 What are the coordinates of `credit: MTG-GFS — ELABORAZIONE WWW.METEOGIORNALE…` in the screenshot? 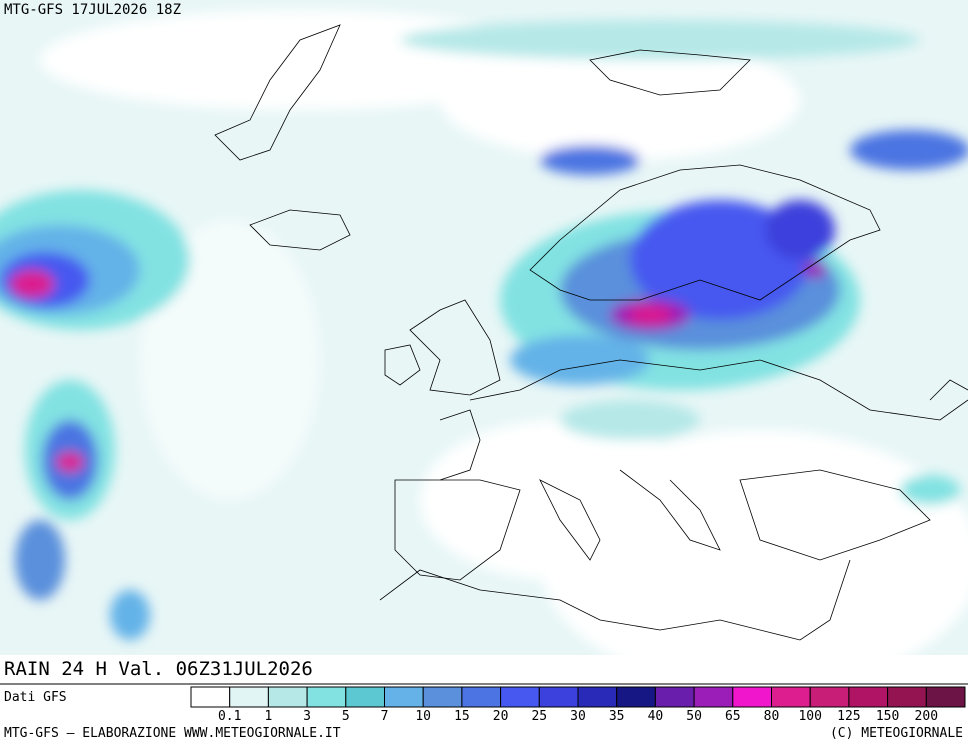 It's located at (172, 733).